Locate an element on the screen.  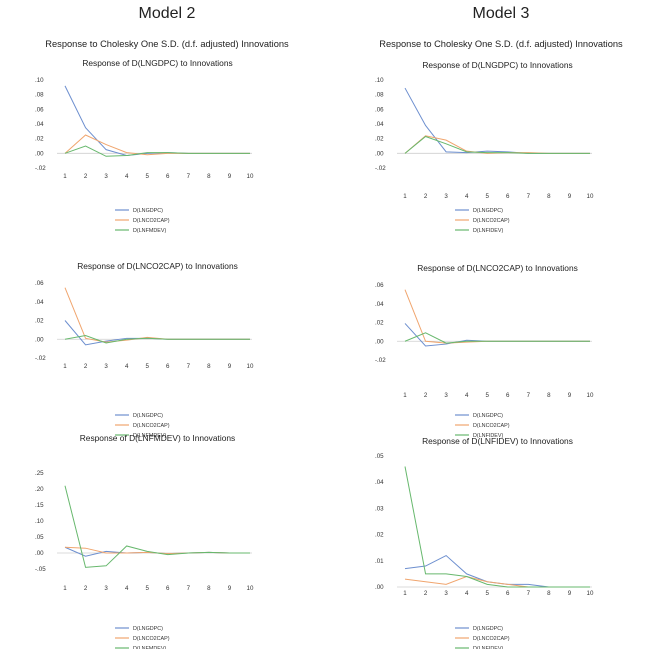
model-title: Model 3 is located at coordinates (501, 13).